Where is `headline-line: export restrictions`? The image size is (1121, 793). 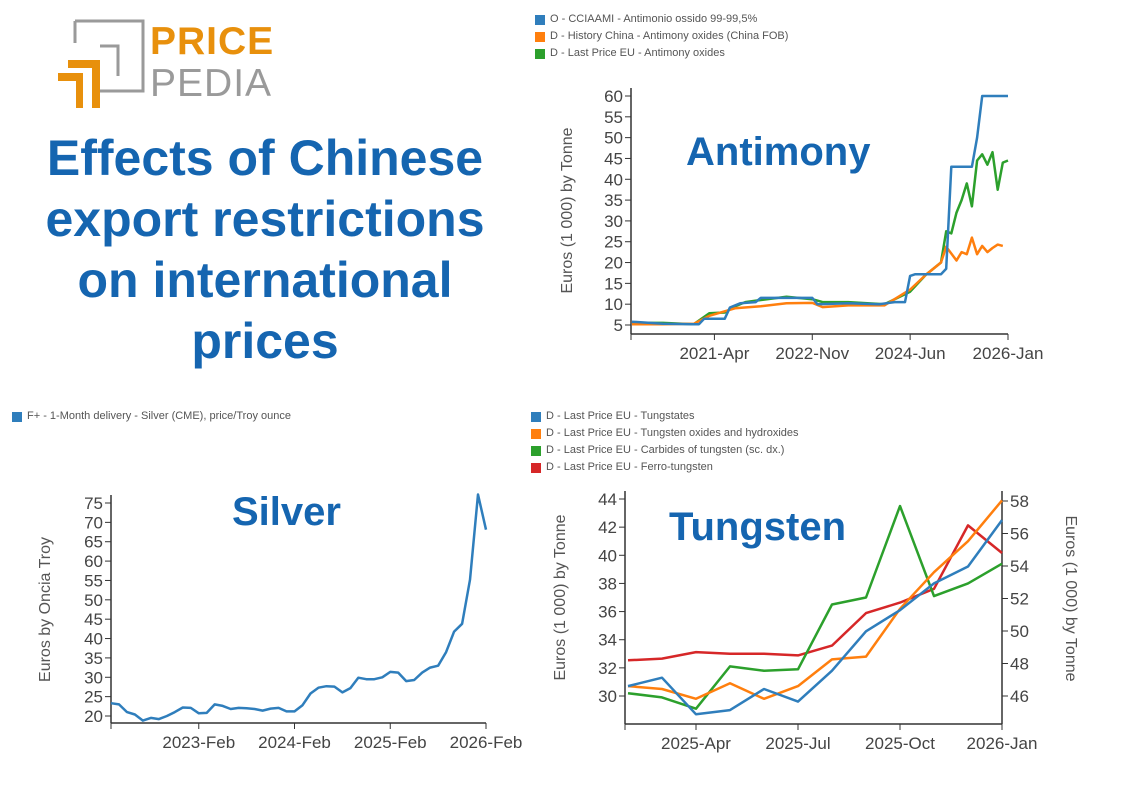 headline-line: export restrictions is located at coordinates (265, 219).